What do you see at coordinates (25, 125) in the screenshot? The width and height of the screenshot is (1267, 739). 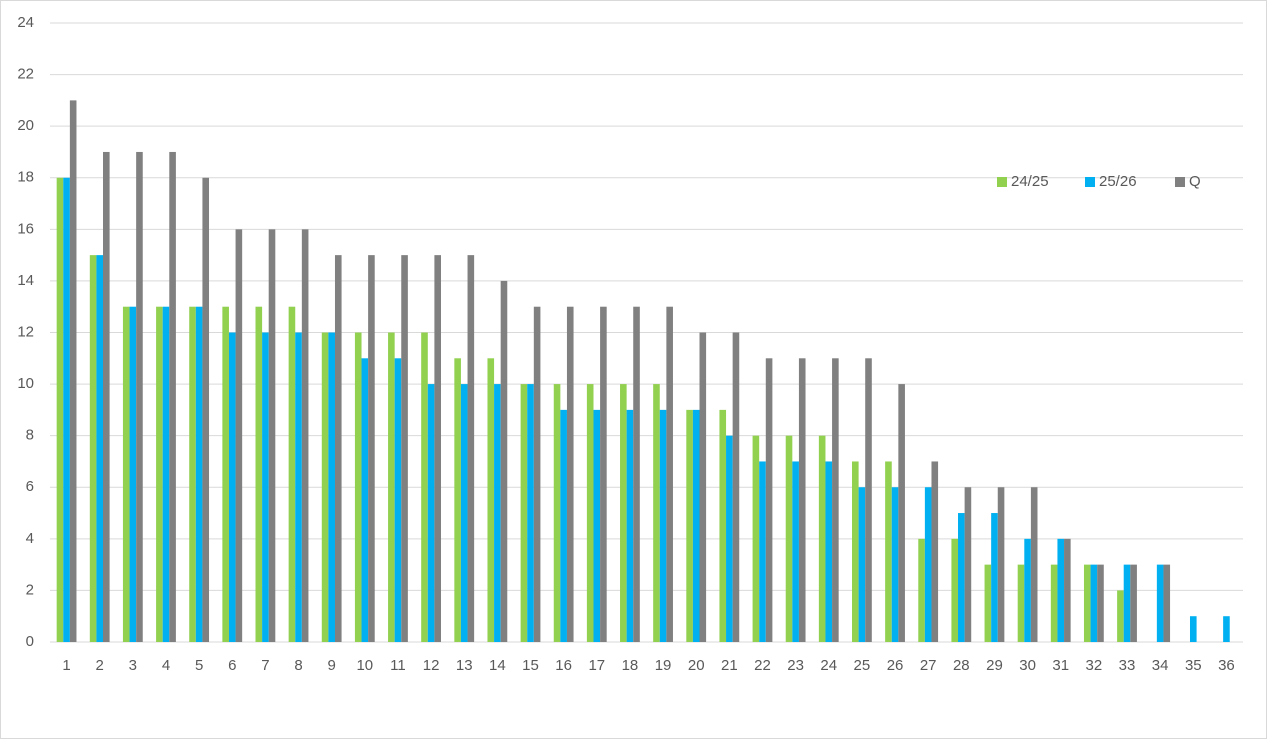 I see `y-tick-label: 20` at bounding box center [25, 125].